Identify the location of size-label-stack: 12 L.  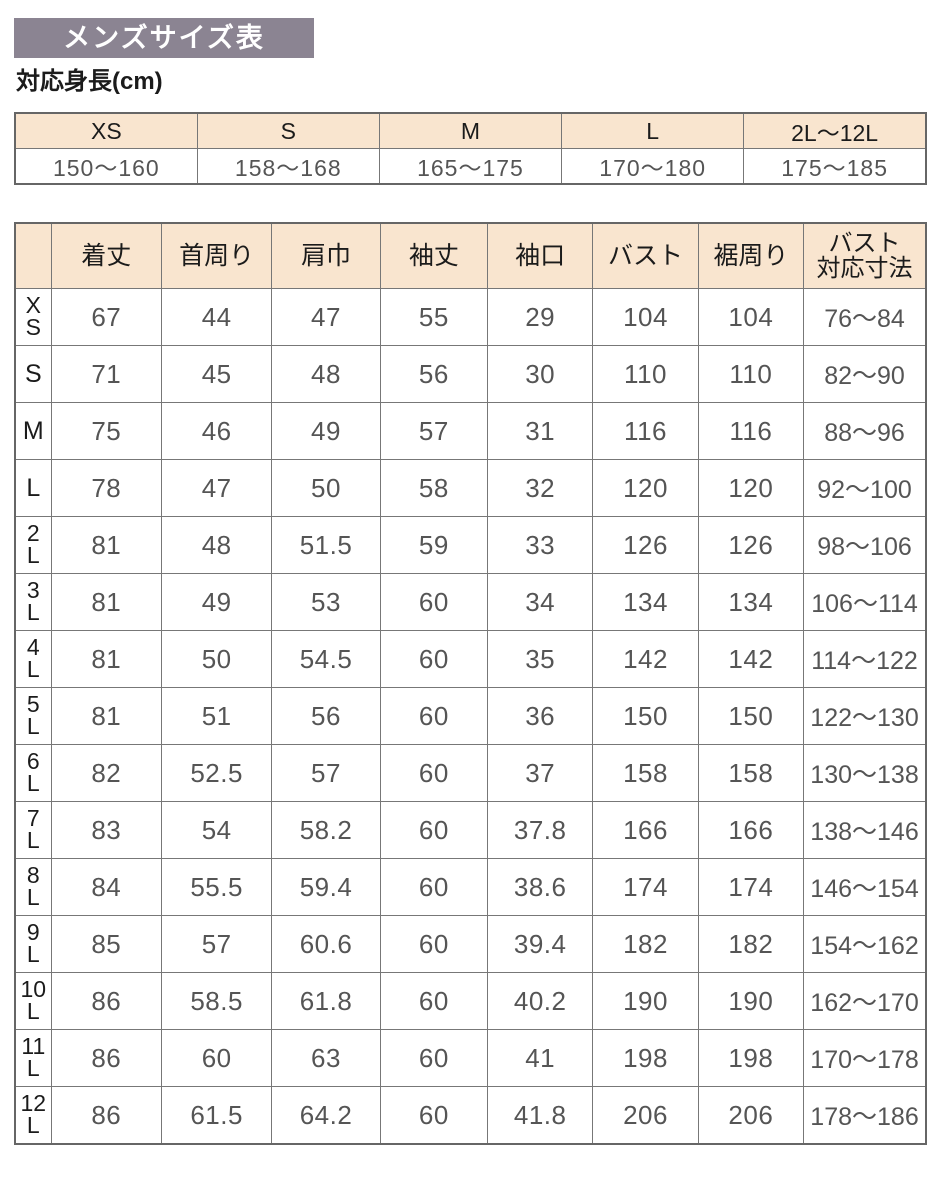
(33, 1115).